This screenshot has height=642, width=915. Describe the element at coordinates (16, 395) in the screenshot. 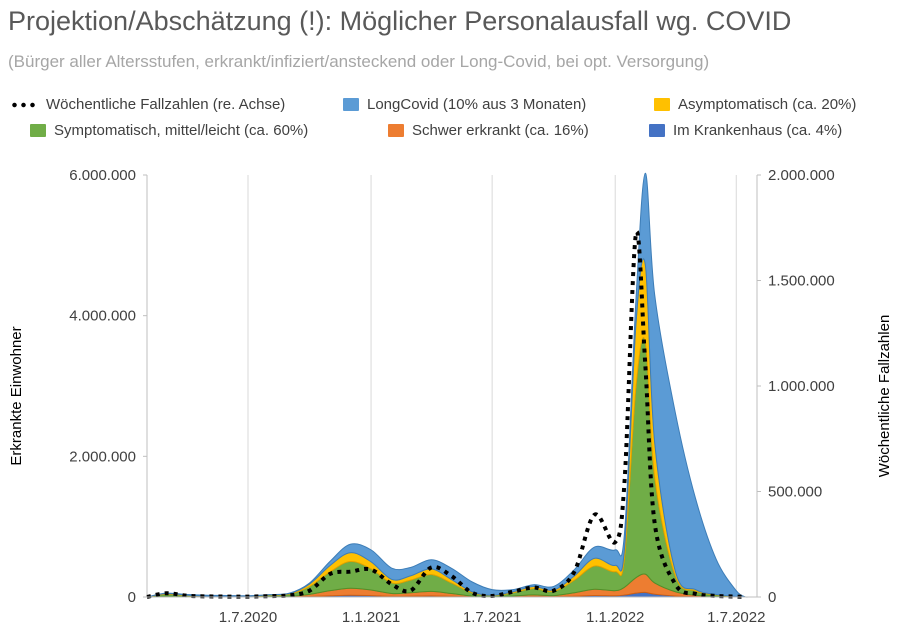

I see `y-axis-title: Erkrankte Einwohner` at that location.